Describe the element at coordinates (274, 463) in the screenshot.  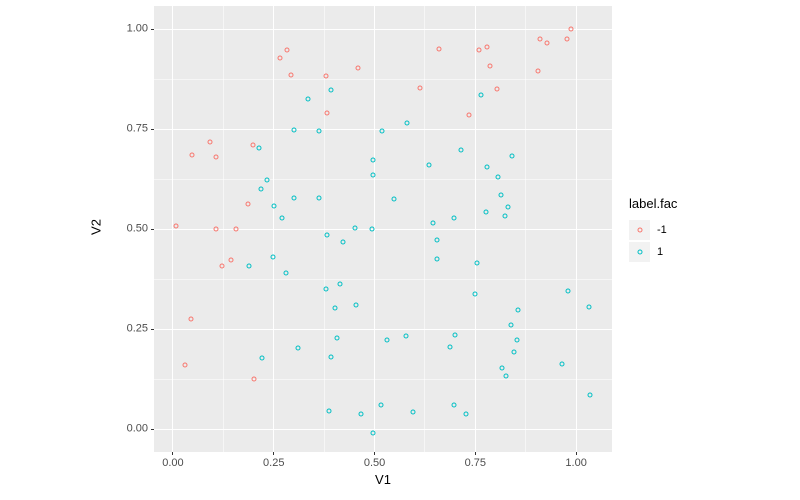
I see `x-tick-label: 0.25` at that location.